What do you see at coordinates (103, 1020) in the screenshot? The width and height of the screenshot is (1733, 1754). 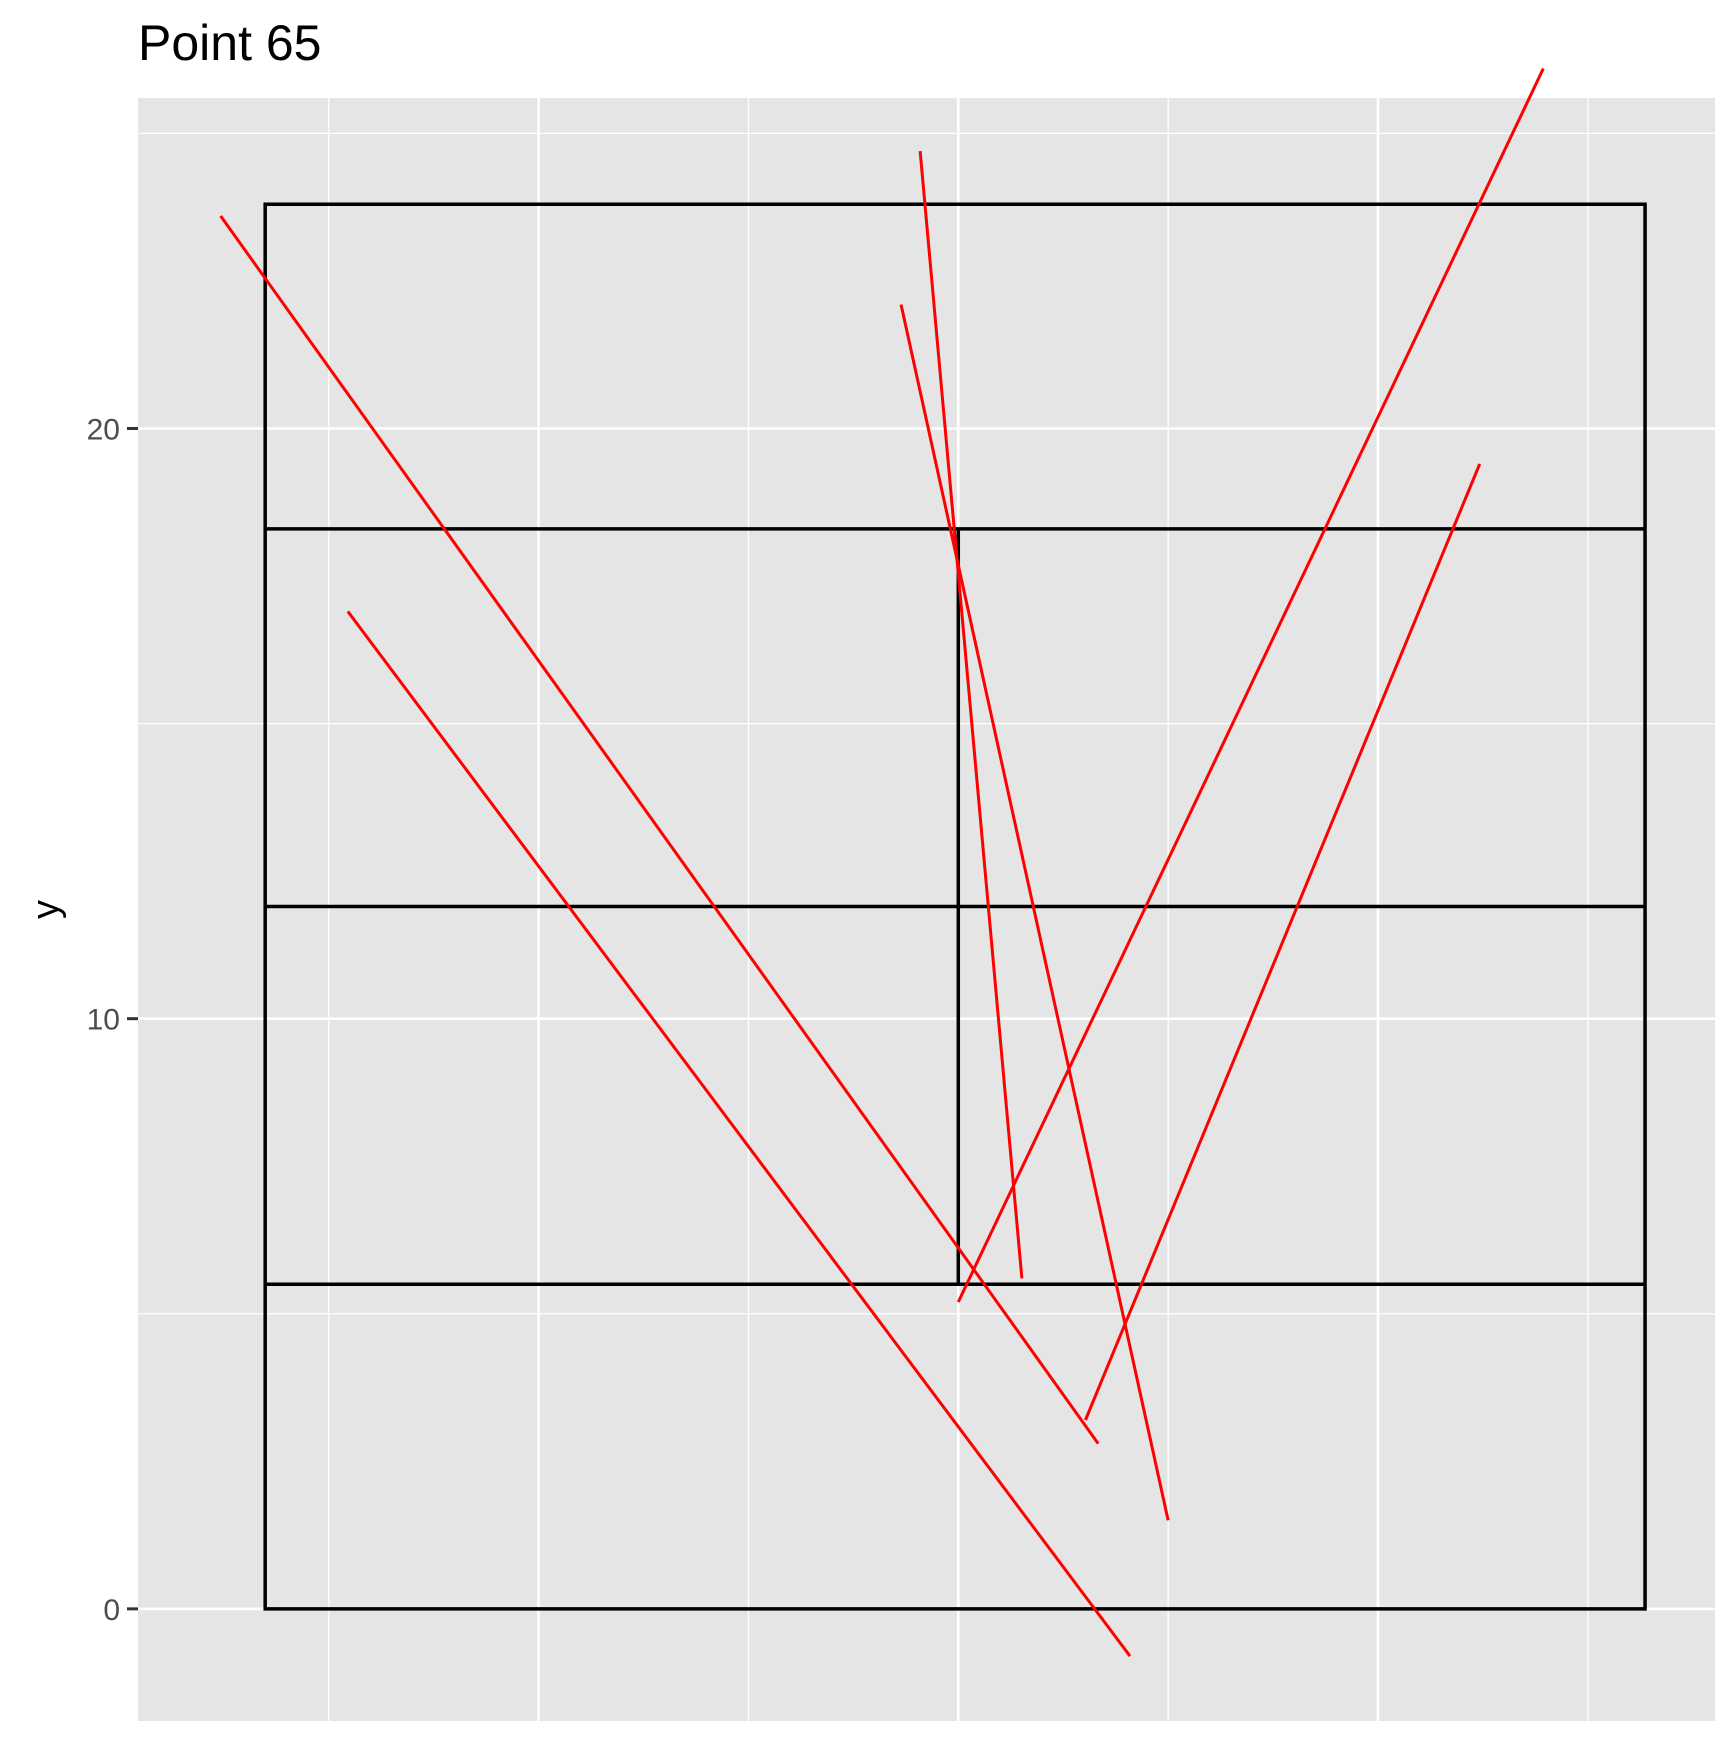 I see `y-tick-label: 10` at bounding box center [103, 1020].